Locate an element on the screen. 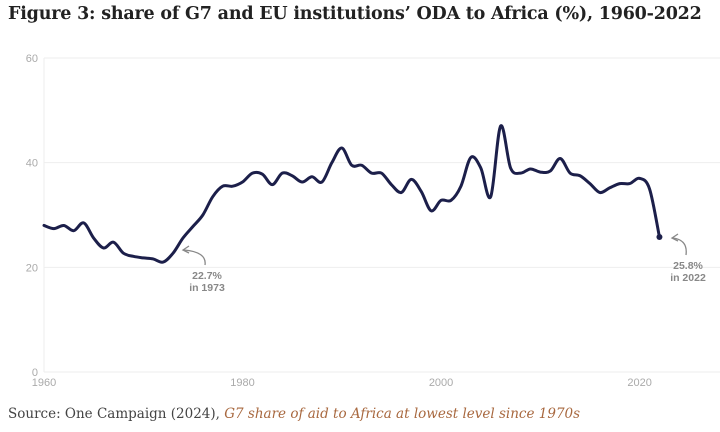 The height and width of the screenshot is (432, 720). y-tick-label: 40 is located at coordinates (32, 164).